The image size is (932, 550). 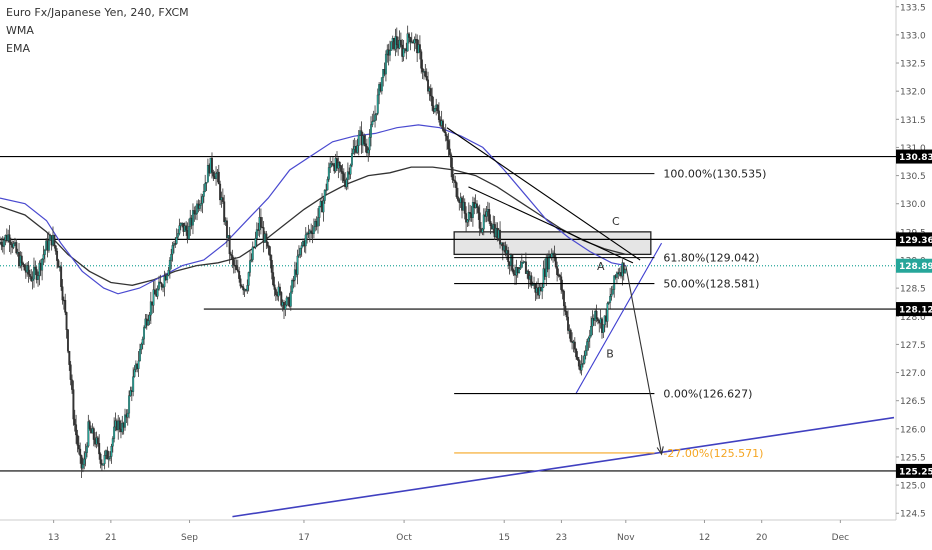 What do you see at coordinates (915, 267) in the screenshot?
I see `price-axis-label: 128.898` at bounding box center [915, 267].